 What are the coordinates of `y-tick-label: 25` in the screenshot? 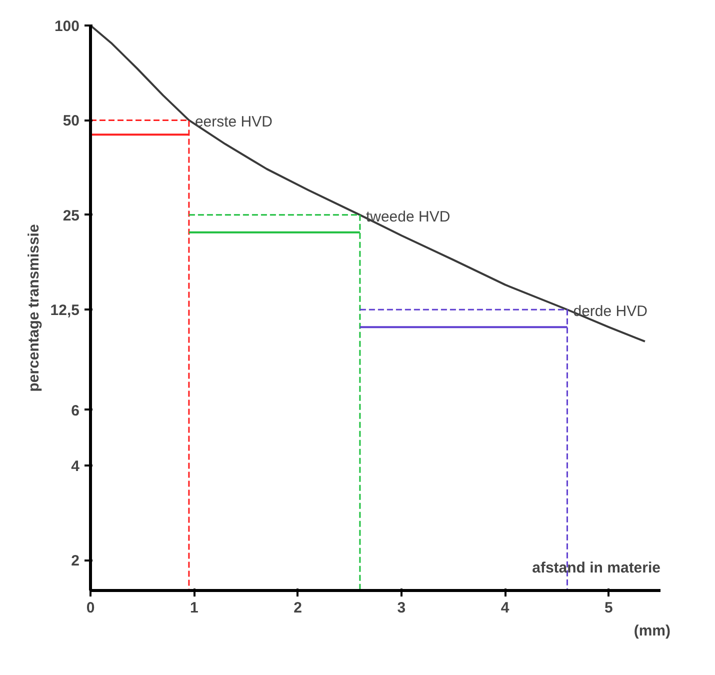 It's located at (71, 215).